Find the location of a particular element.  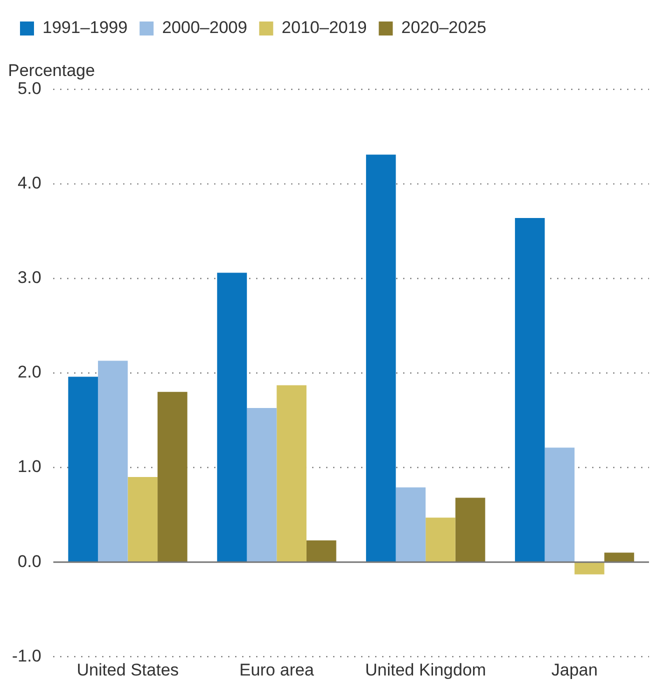

x-tick-label: Japan is located at coordinates (574, 670).